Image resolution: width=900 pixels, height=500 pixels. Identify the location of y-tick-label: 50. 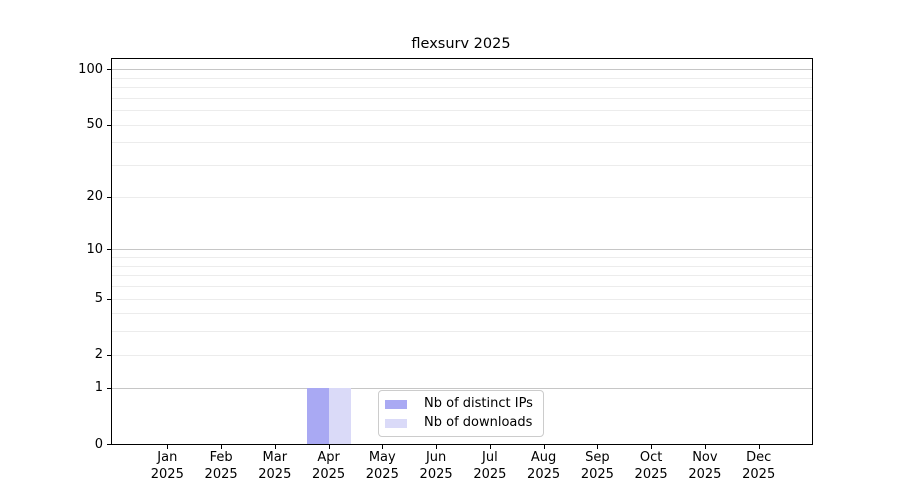
(94, 125).